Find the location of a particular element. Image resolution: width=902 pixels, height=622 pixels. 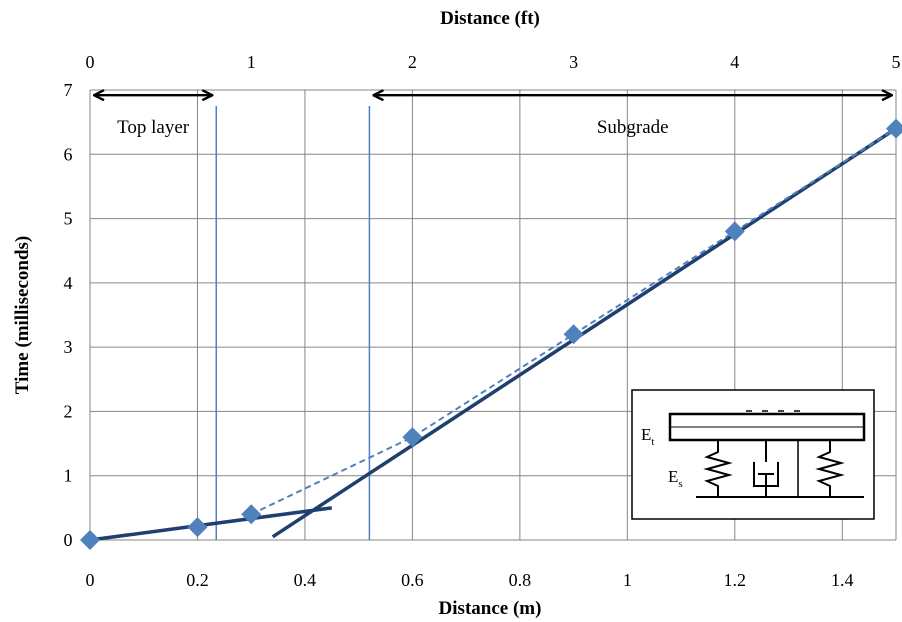

top-x-tick-label-3: 3 is located at coordinates (573, 62).